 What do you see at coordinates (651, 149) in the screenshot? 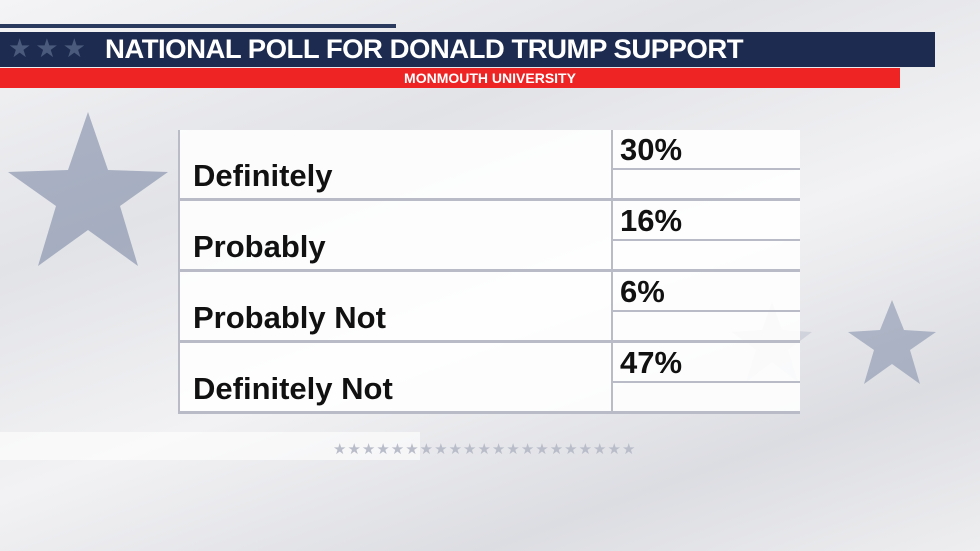
I see `row-value: 30%` at bounding box center [651, 149].